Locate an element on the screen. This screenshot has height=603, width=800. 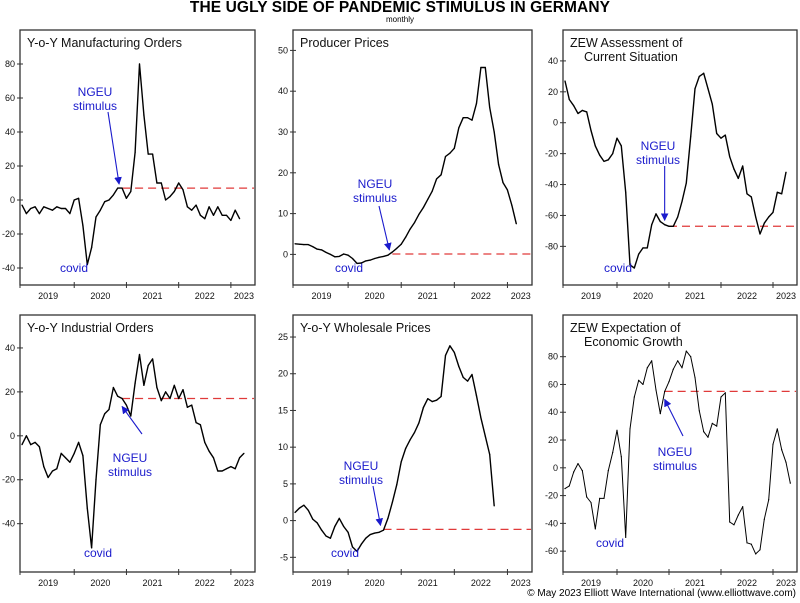
y-tick-label: -20 is located at coordinates (8, 480).